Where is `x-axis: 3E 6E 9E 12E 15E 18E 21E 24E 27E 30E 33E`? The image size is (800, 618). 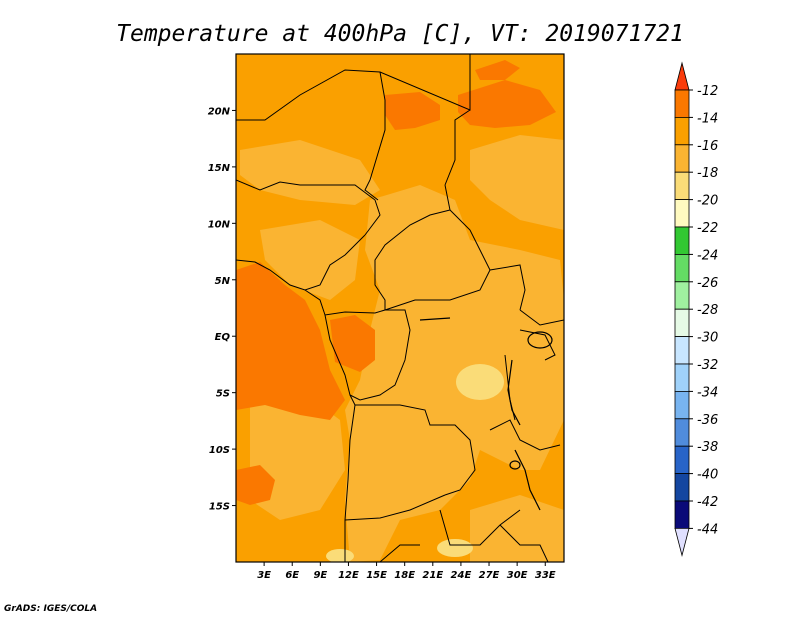 x-axis: 3E 6E 9E 12E 15E 18E 21E 24E 27E 30E 33E is located at coordinates (406, 571).